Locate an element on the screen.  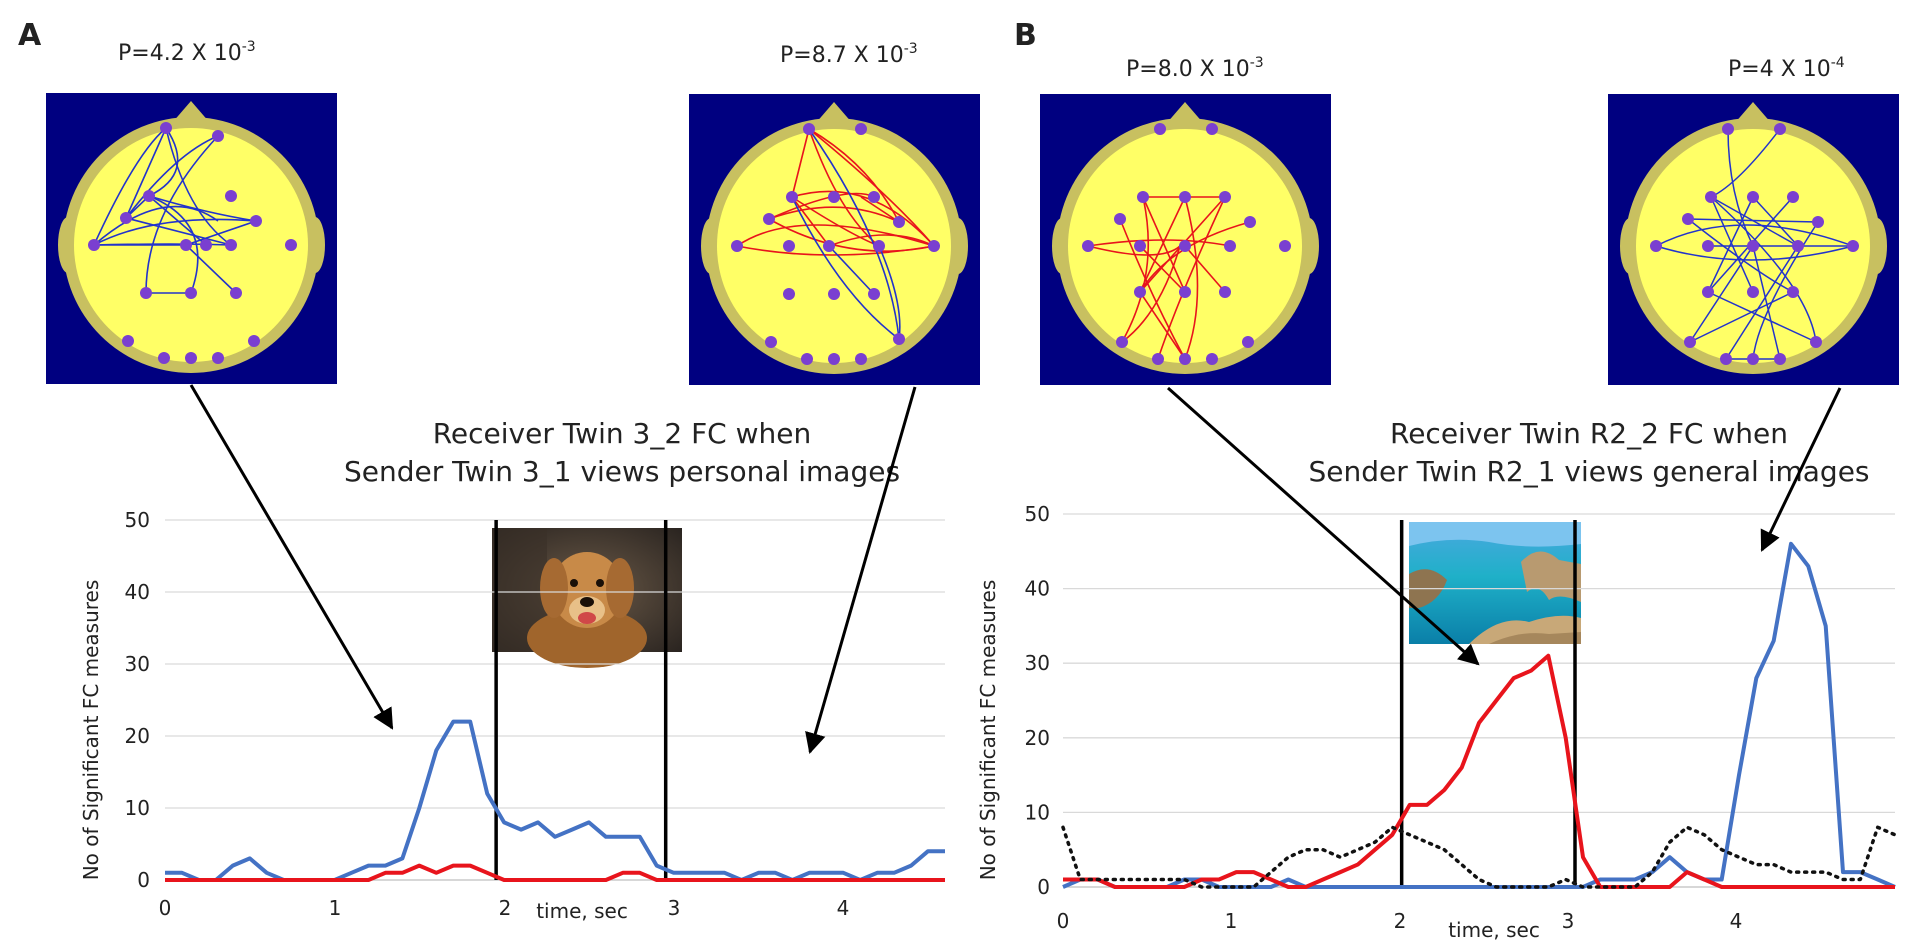
panel-a-map-left-pvalue: P=4.2 X 10-3 is located at coordinates (187, 52).